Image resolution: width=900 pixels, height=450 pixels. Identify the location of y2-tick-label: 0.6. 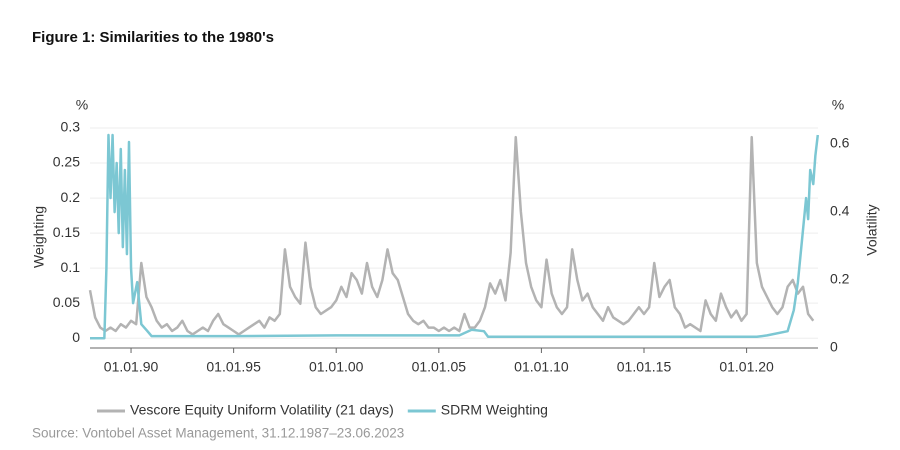
(840, 143).